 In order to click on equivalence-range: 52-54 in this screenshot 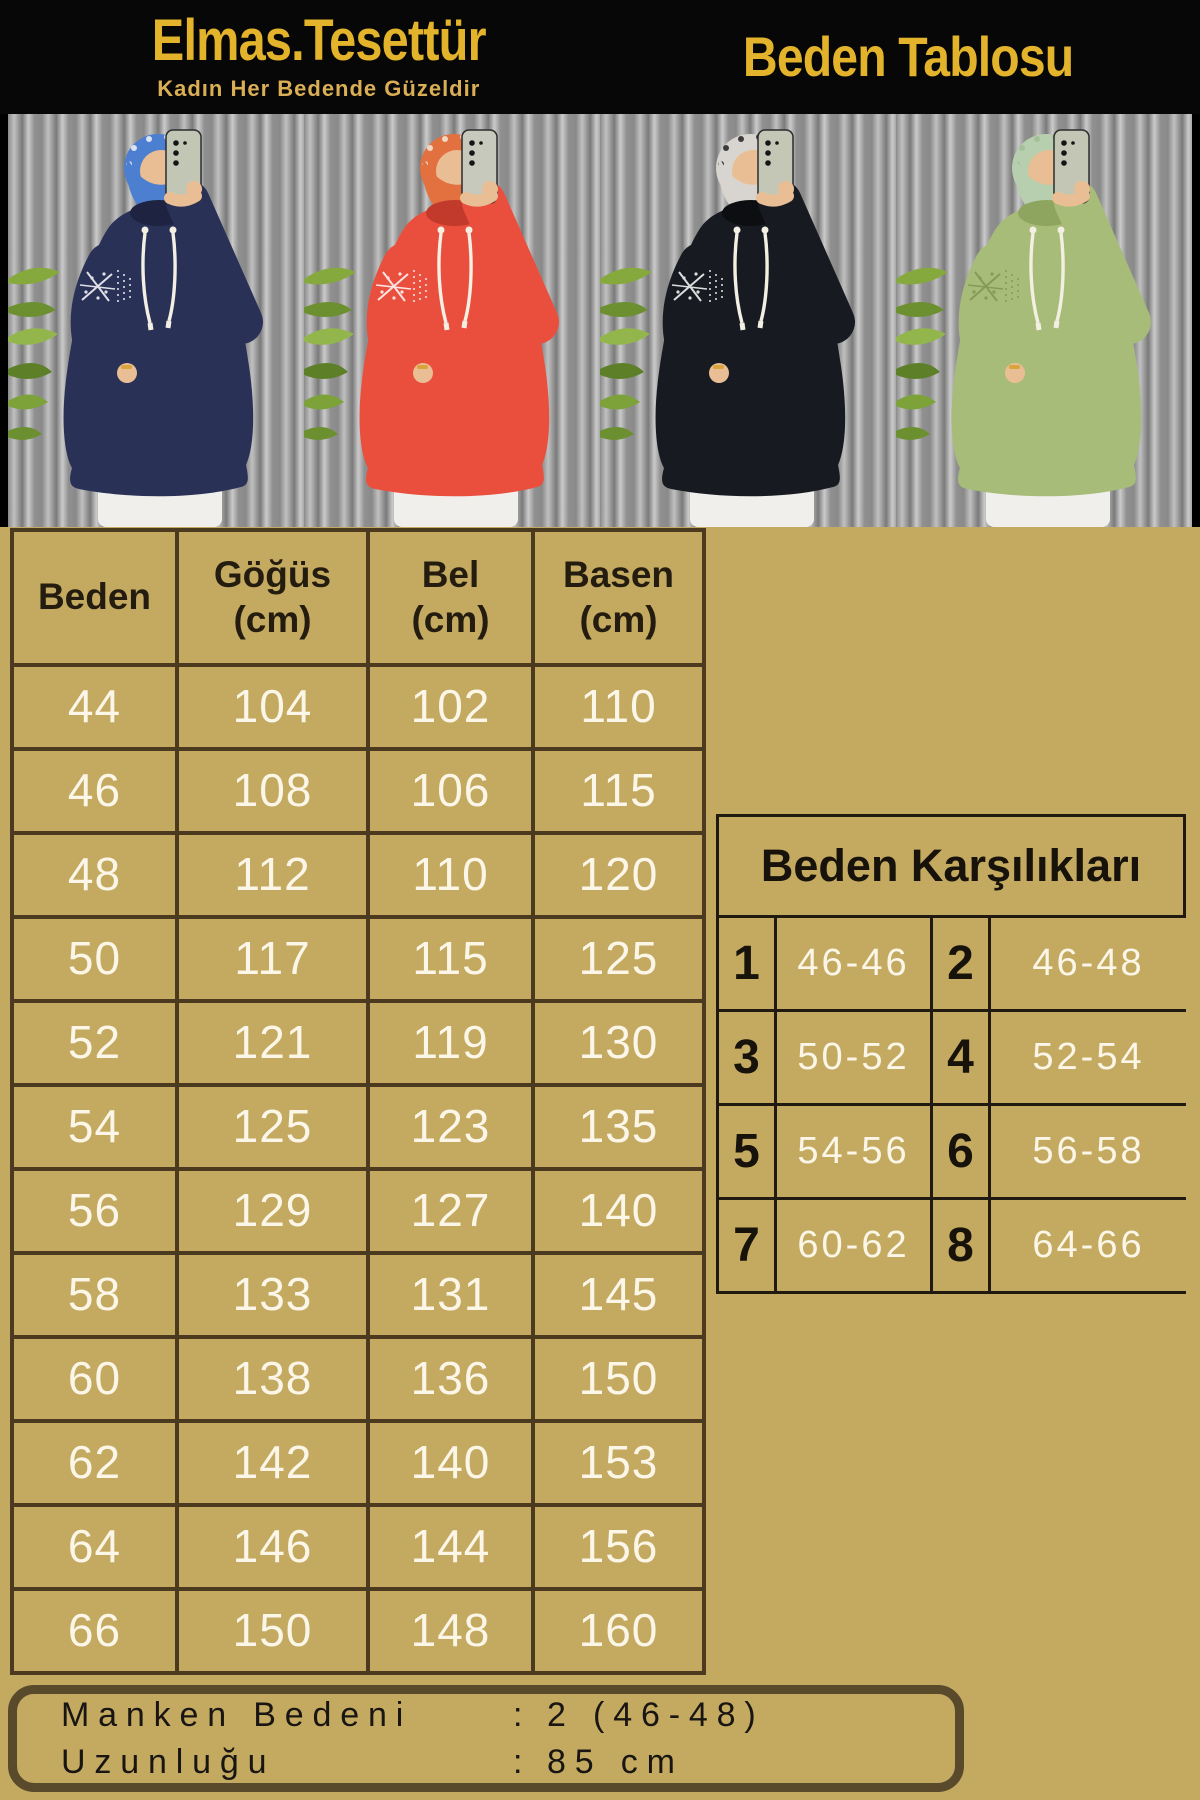, I will do `click(1088, 1057)`.